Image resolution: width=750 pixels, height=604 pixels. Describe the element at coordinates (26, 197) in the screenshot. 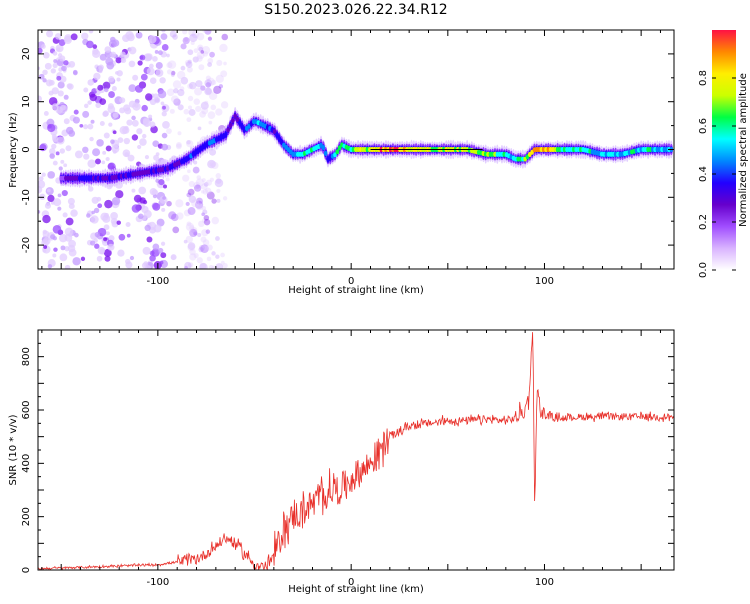

I see `y-tick-label: -10` at that location.